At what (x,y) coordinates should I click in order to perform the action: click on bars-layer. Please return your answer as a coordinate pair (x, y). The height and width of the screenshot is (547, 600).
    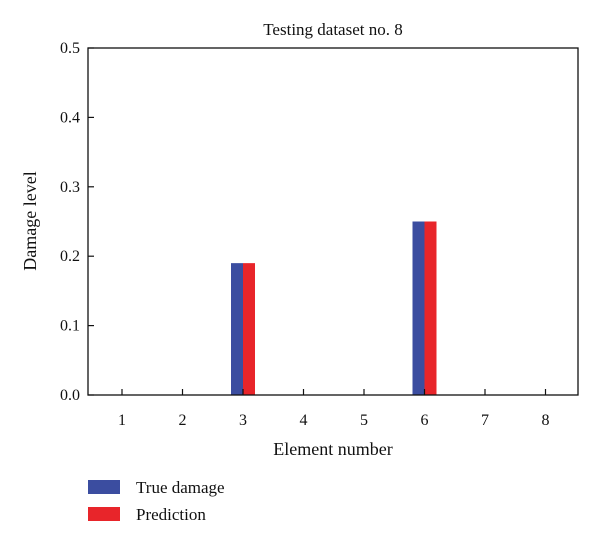
    Looking at the image, I should click on (334, 308).